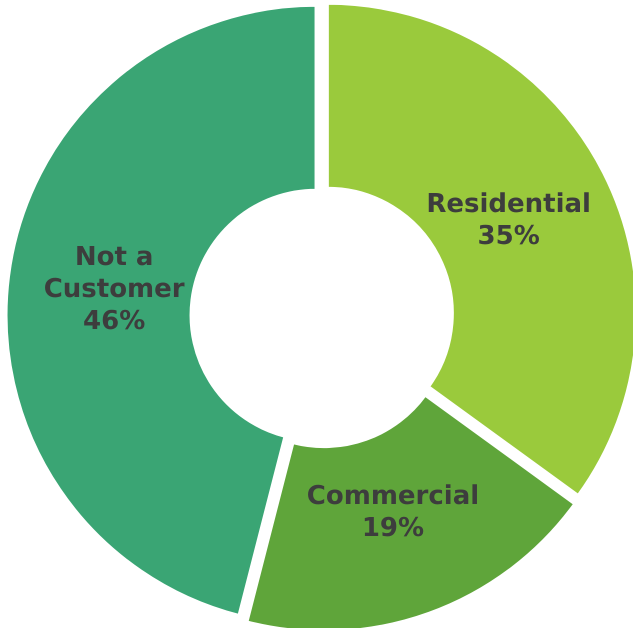 The width and height of the screenshot is (633, 628). What do you see at coordinates (114, 321) in the screenshot?
I see `data-label: 46%` at bounding box center [114, 321].